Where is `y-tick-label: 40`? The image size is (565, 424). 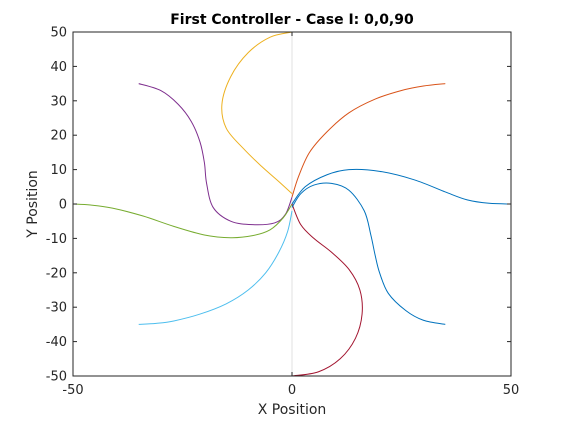 y-tick-label: 40 is located at coordinates (58, 67).